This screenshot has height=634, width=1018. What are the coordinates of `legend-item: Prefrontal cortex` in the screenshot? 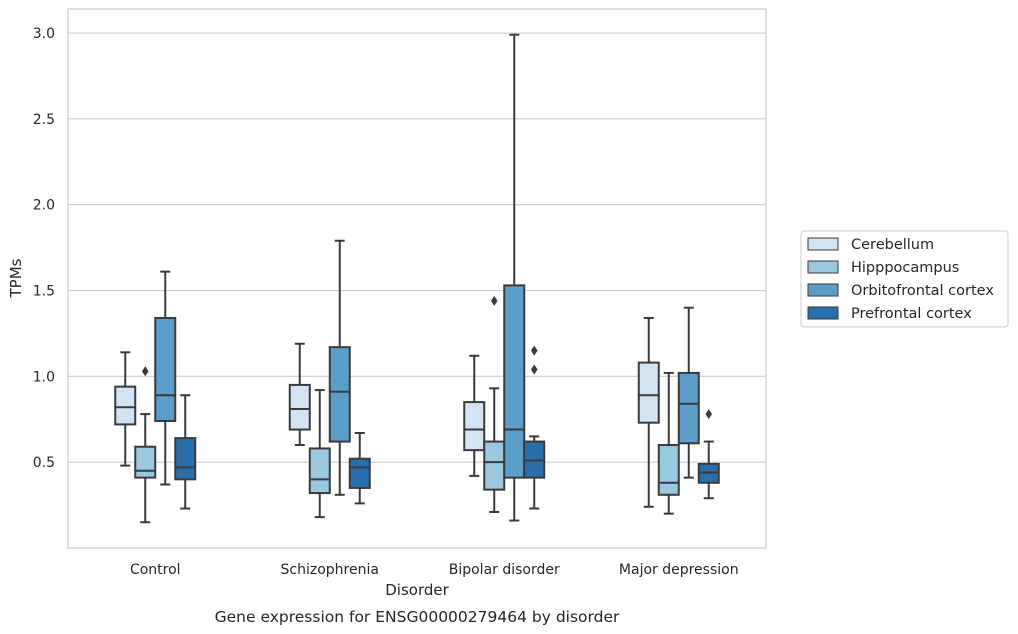 It's located at (889, 314).